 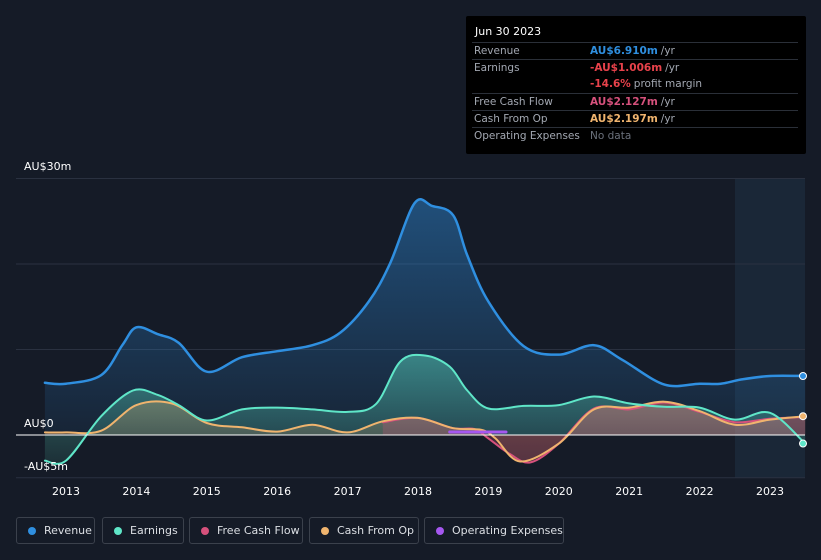 I want to click on tooltip-label: Free Cash Flow, so click(x=513, y=102).